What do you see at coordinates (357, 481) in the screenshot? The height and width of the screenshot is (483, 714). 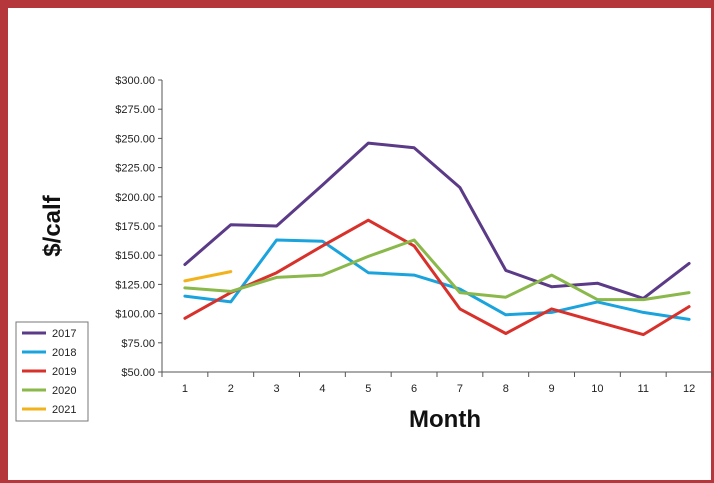 I see `frame-border-bottom` at bounding box center [357, 481].